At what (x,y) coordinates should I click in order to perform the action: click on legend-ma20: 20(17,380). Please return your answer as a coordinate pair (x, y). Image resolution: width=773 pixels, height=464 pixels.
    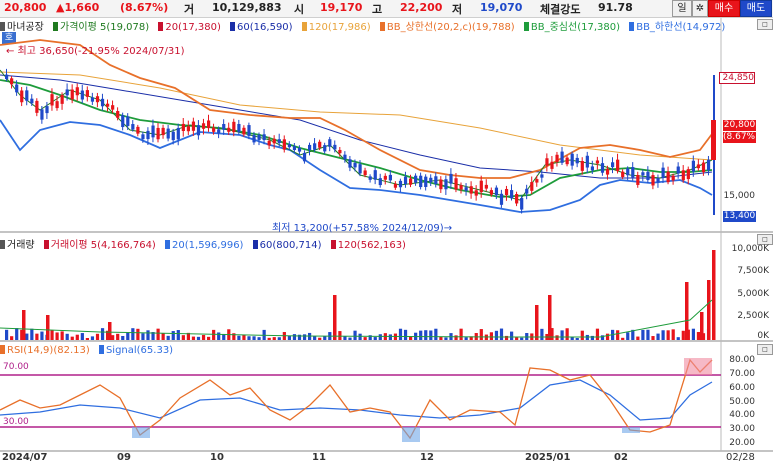
    Looking at the image, I should click on (191, 27).